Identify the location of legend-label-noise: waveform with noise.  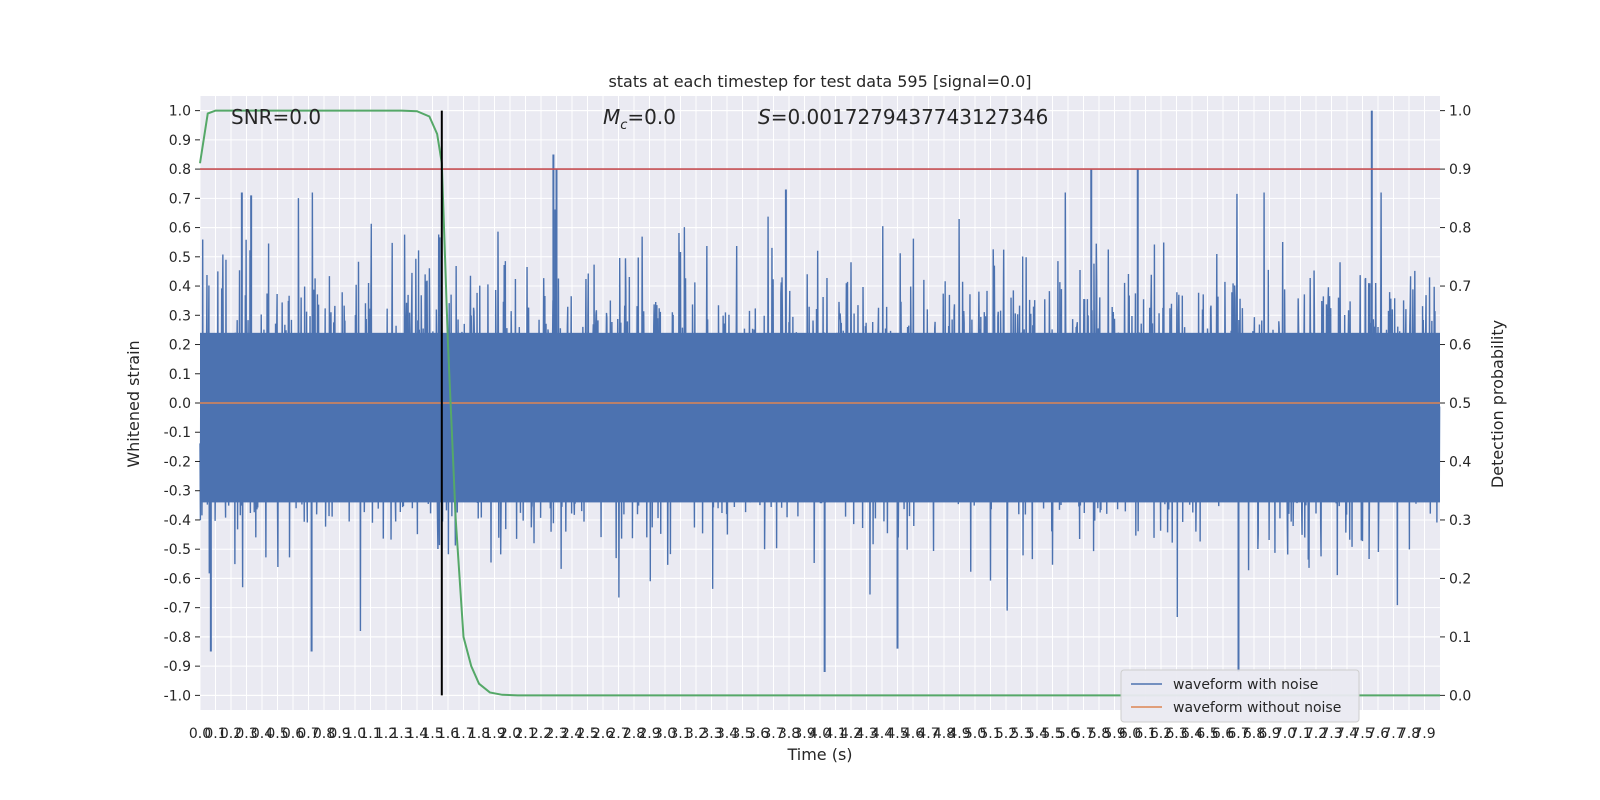
(1245, 685).